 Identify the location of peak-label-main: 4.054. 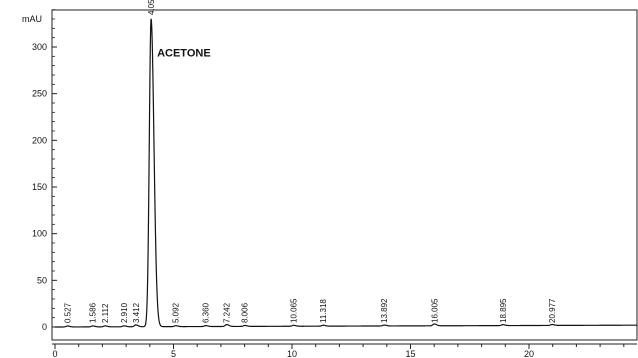
(151, 7).